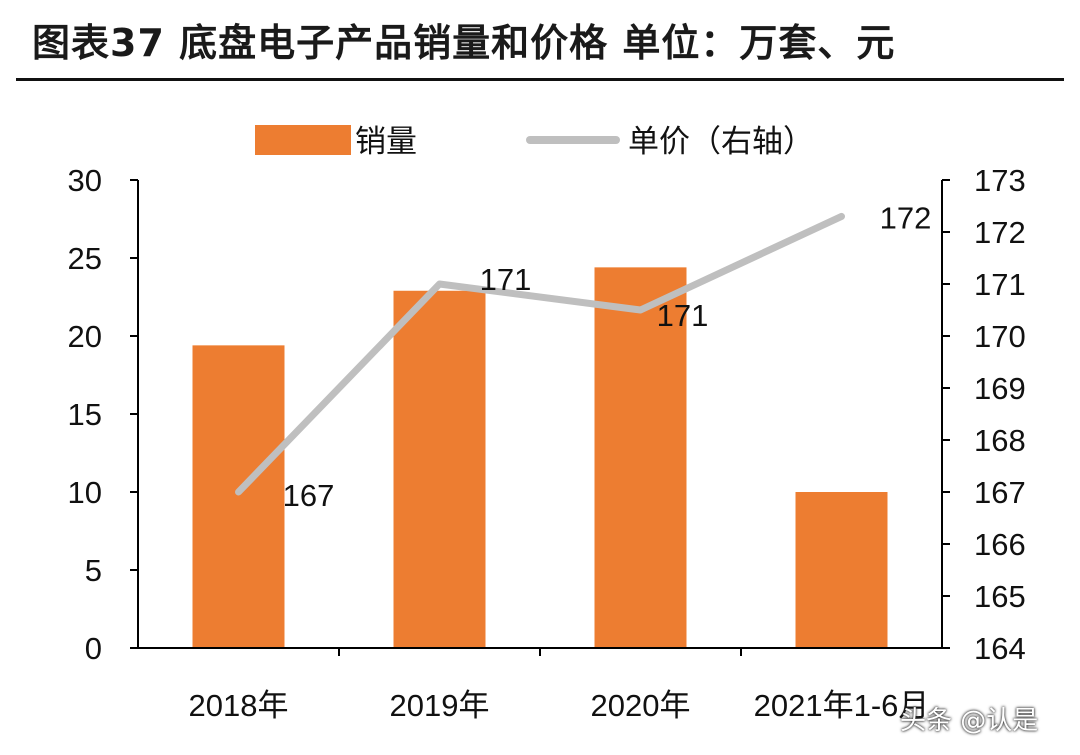 The image size is (1080, 755). I want to click on chart-title: 图表37 底盘电子产品销量和价格 单位：万套、元, so click(464, 43).